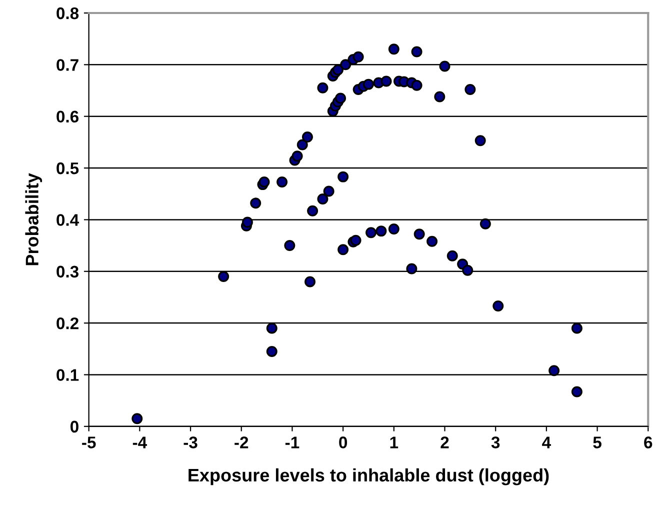  What do you see at coordinates (67, 116) in the screenshot?
I see `y-tick-label: 0.6` at bounding box center [67, 116].